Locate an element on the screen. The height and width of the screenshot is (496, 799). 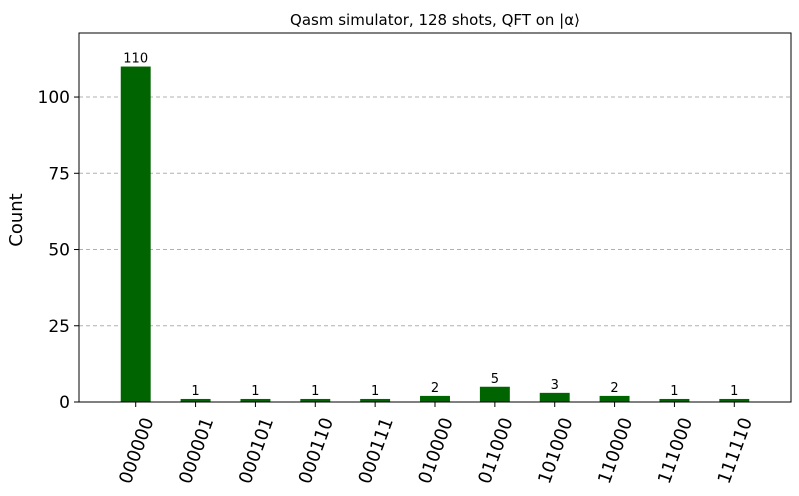
x-tick-label-111110: 111110 is located at coordinates (735, 451).